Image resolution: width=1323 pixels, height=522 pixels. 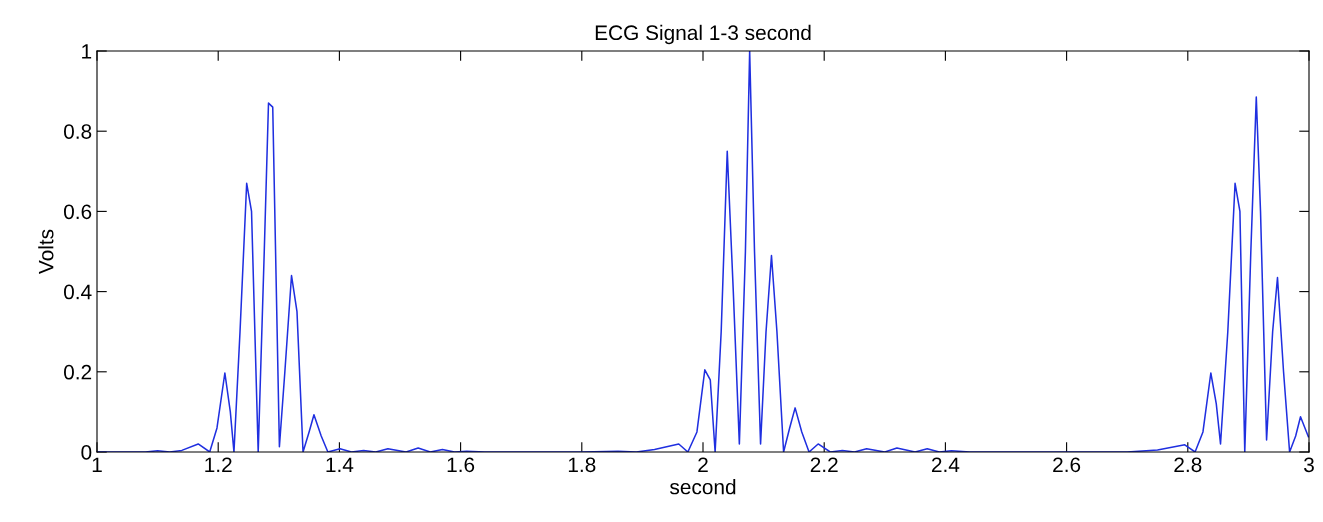 What do you see at coordinates (77, 292) in the screenshot?
I see `y-tick-label: 0.4` at bounding box center [77, 292].